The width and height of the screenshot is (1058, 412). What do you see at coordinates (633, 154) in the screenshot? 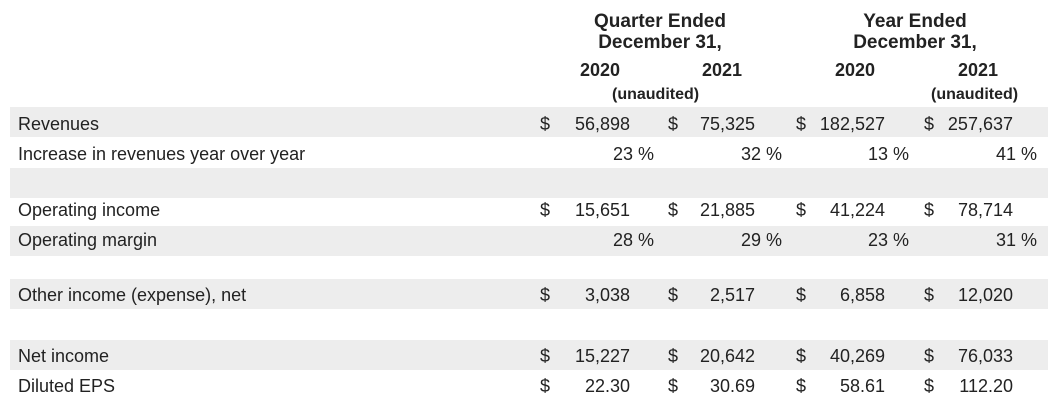
I see `value-q2020: 23 %` at bounding box center [633, 154].